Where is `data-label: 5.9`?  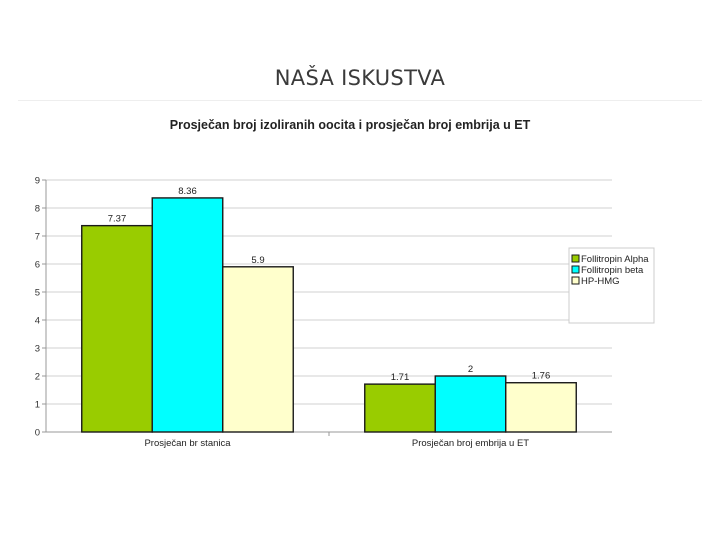
data-label: 5.9 is located at coordinates (257, 260).